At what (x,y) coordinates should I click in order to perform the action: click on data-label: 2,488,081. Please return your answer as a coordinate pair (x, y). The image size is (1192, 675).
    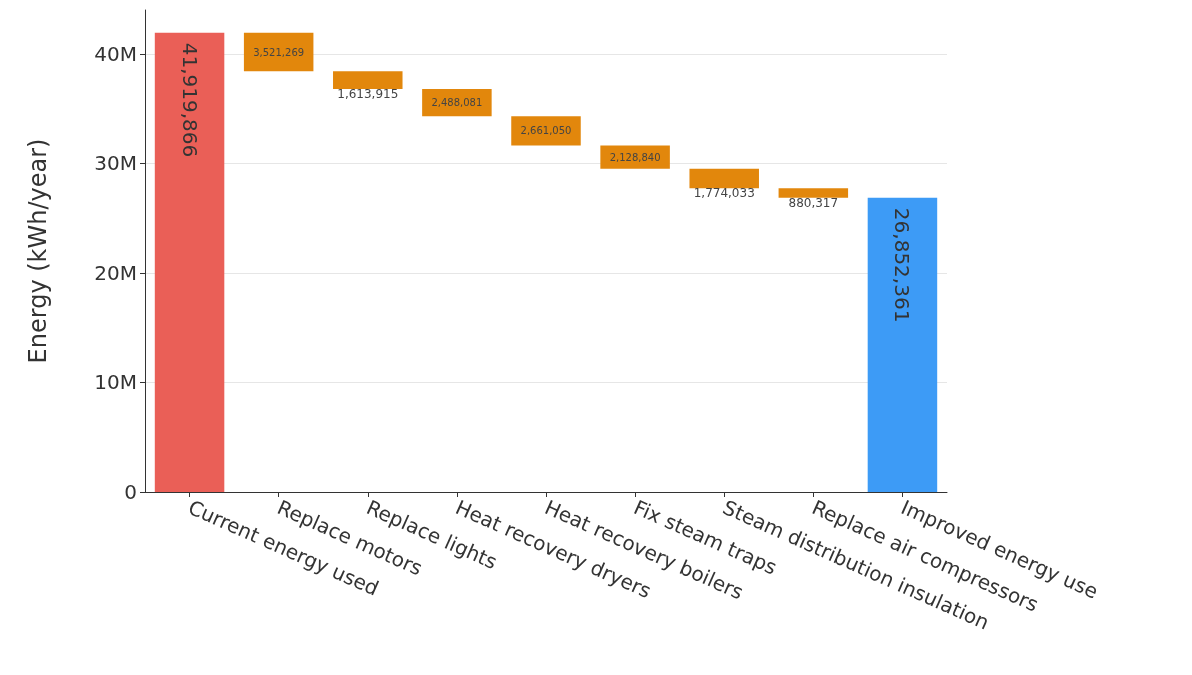
    Looking at the image, I should click on (457, 103).